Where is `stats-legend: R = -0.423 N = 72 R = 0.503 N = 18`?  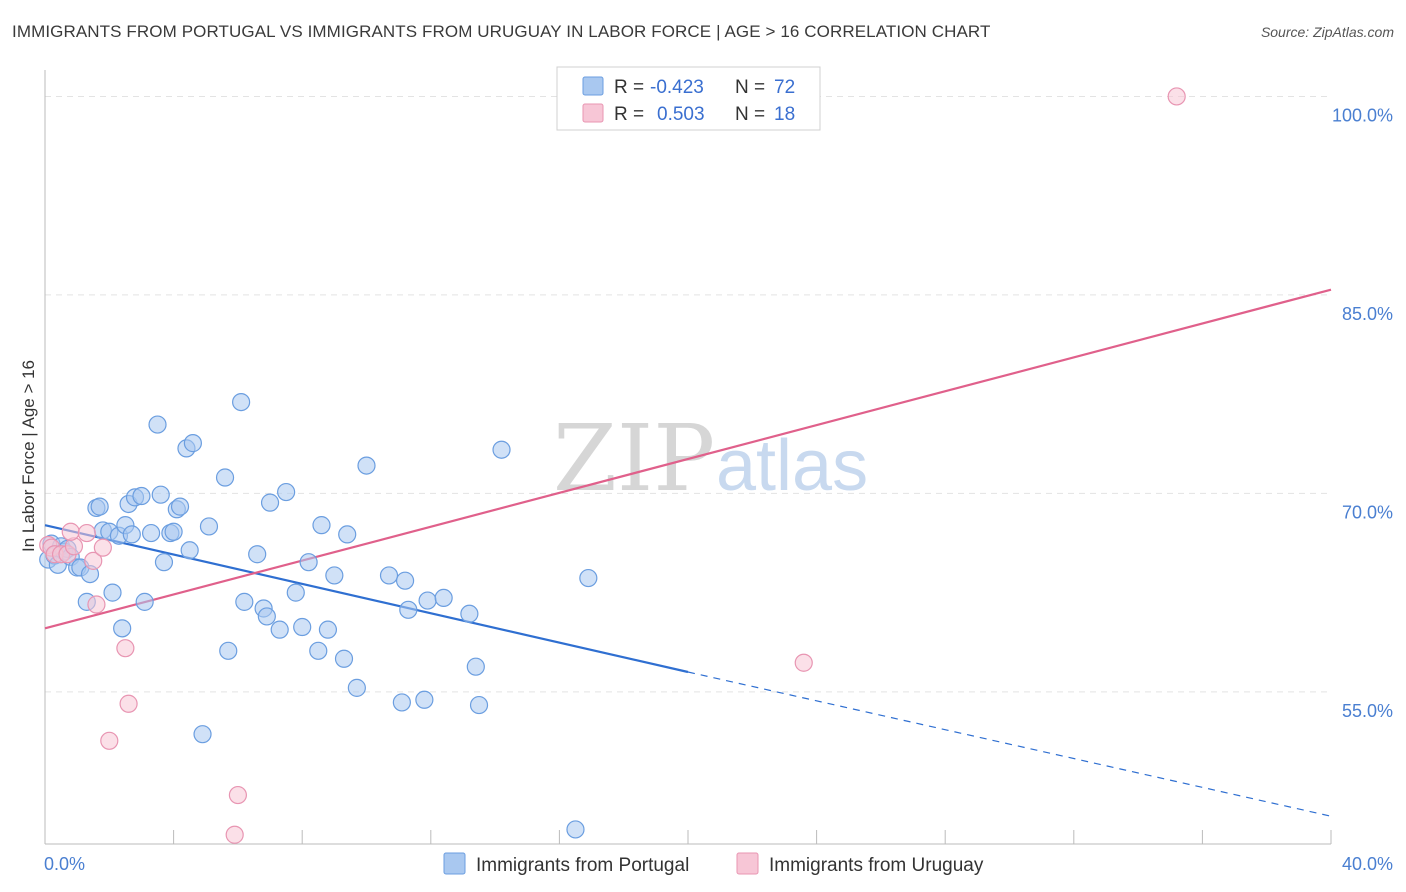 stats-legend: R = -0.423 N = 72 R = 0.503 N = 18 is located at coordinates (688, 98).